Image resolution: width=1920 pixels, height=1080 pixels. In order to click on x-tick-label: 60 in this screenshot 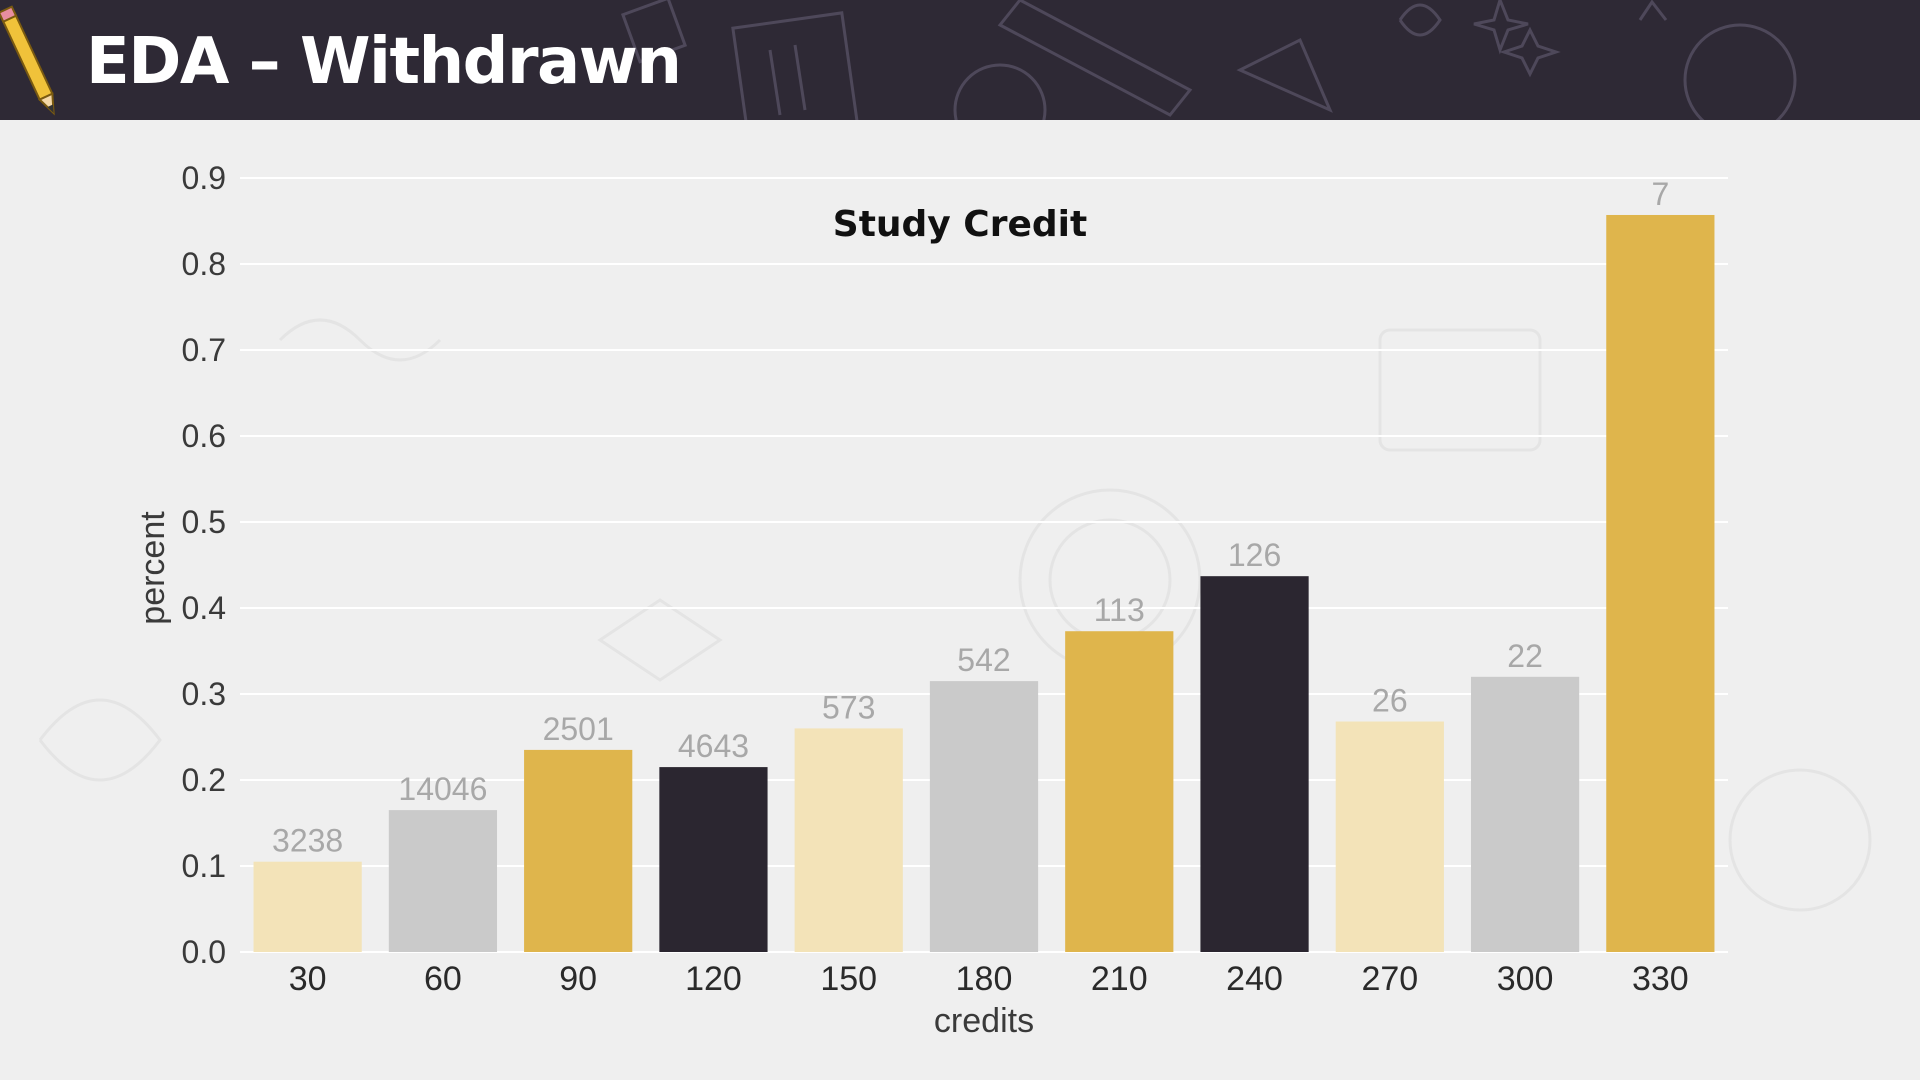, I will do `click(443, 979)`.